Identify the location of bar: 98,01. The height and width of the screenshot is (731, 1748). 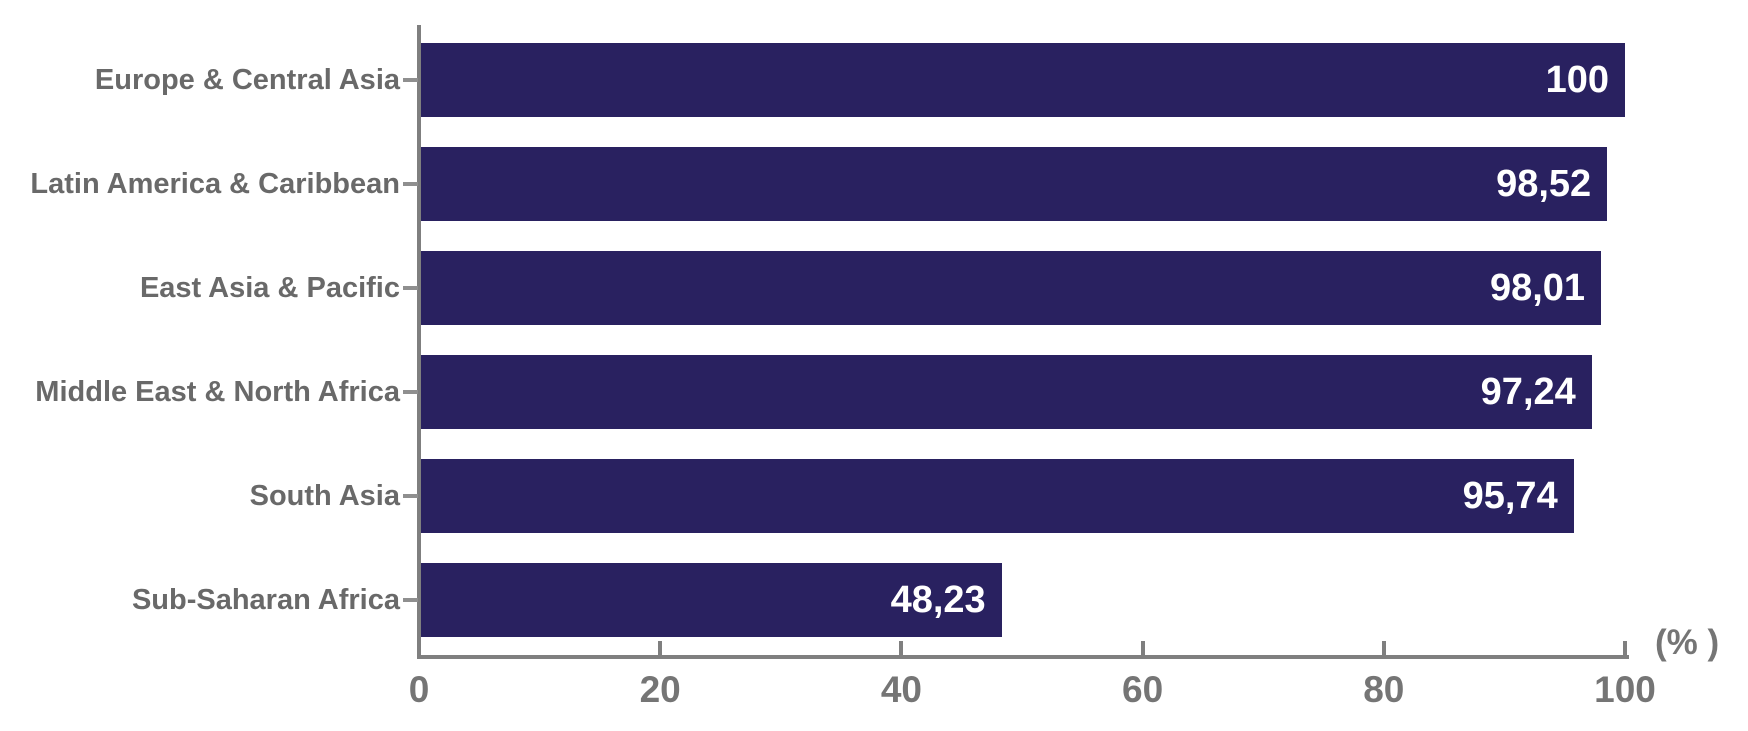
(1011, 288).